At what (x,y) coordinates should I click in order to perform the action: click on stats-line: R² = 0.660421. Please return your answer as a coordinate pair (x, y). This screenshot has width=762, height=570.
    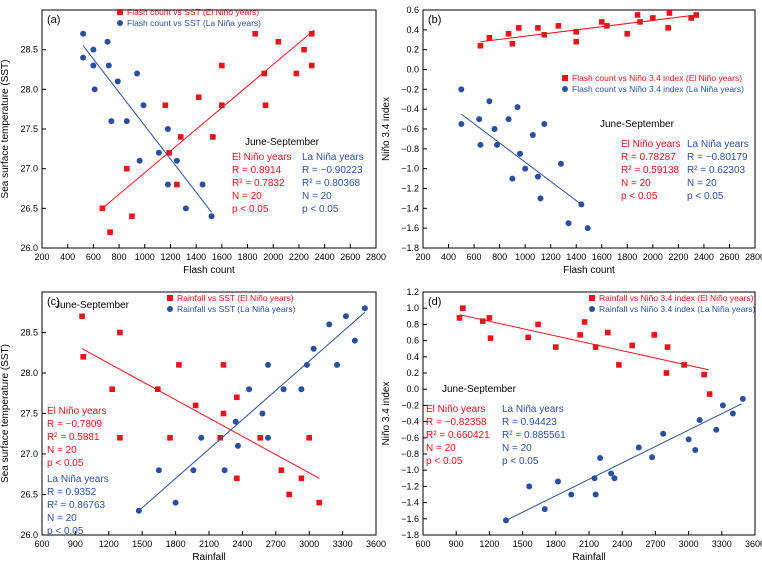
    Looking at the image, I should click on (458, 435).